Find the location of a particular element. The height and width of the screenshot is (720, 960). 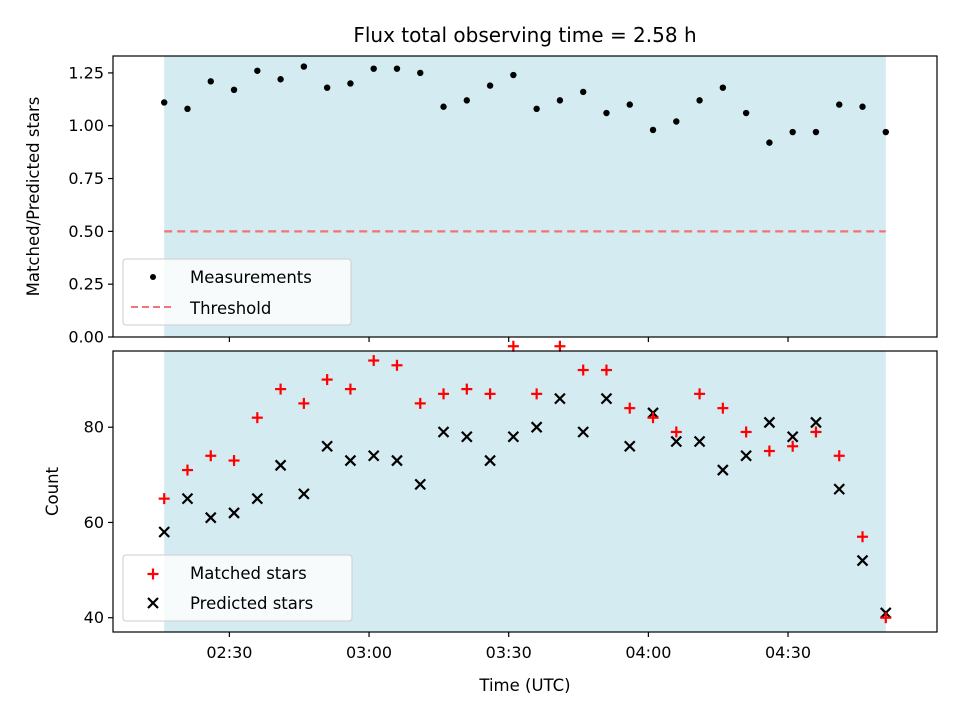

legend-threshold-label: Threshold is located at coordinates (230, 308).